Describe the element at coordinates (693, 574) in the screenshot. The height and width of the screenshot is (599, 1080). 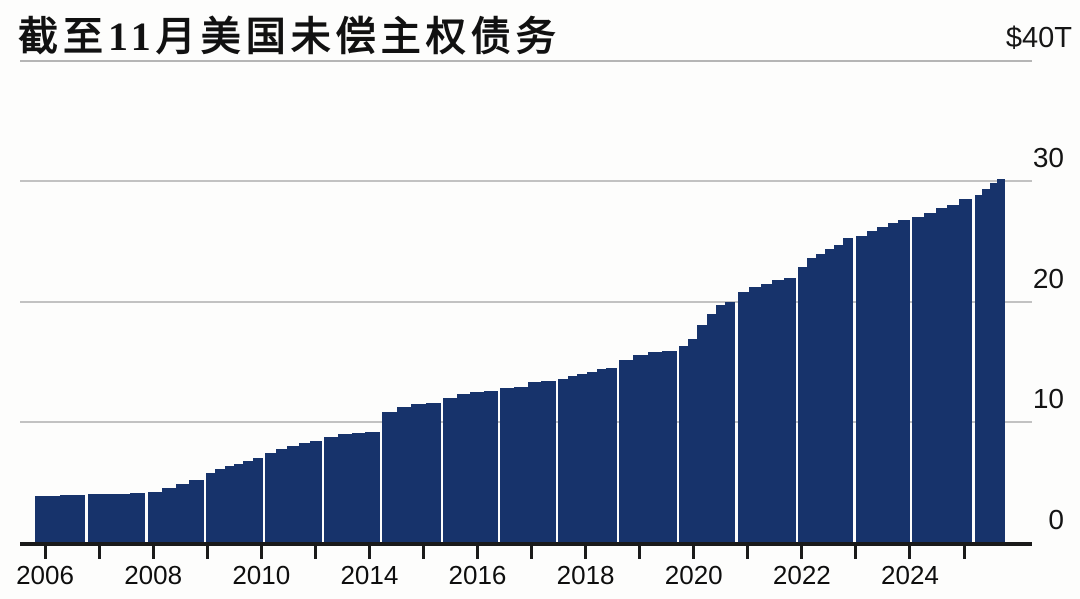
I see `x-tick-label: 2020` at that location.